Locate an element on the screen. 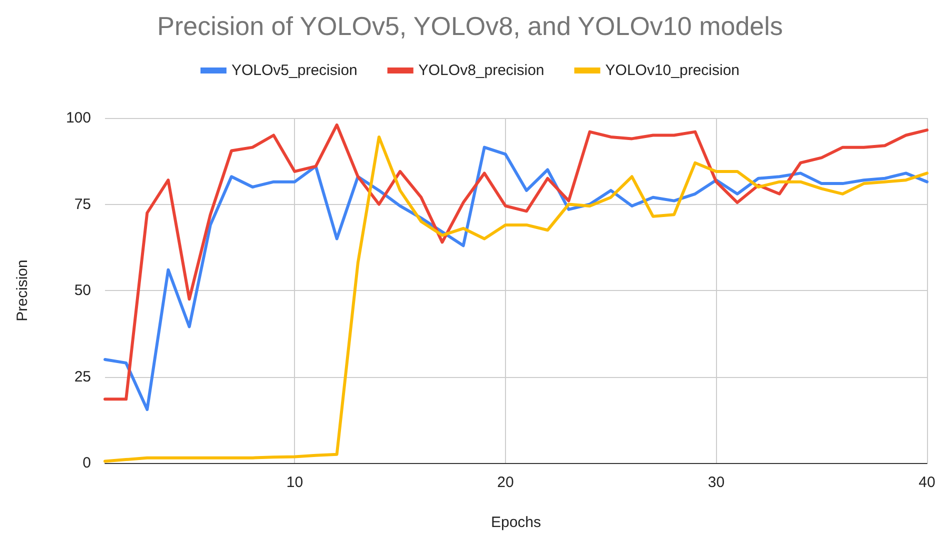  y-axis-title: Precision is located at coordinates (22, 291).